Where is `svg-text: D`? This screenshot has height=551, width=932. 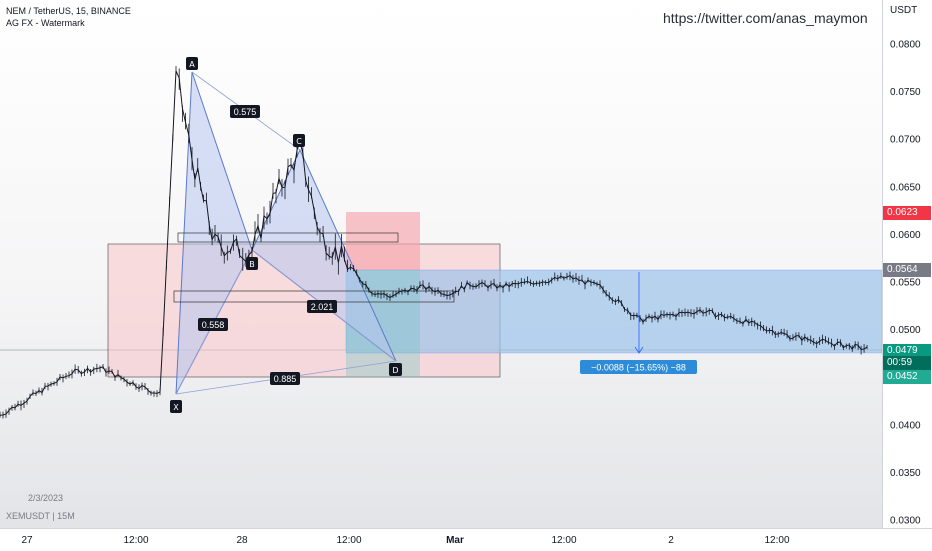 svg-text: D is located at coordinates (395, 370).